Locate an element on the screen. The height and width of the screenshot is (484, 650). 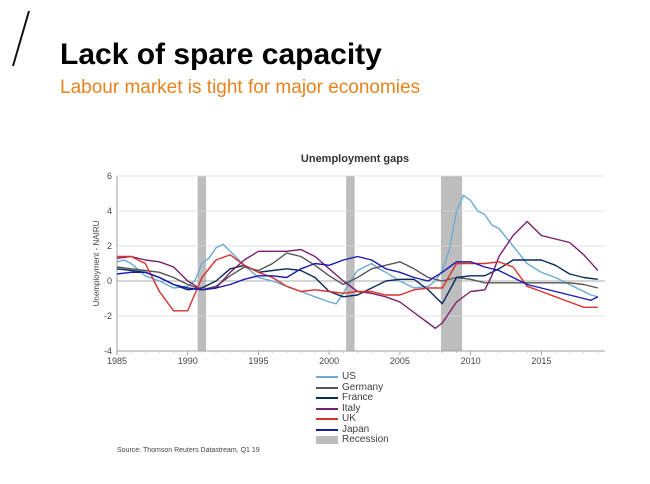
legend-item-germany: Germany is located at coordinates (352, 387).